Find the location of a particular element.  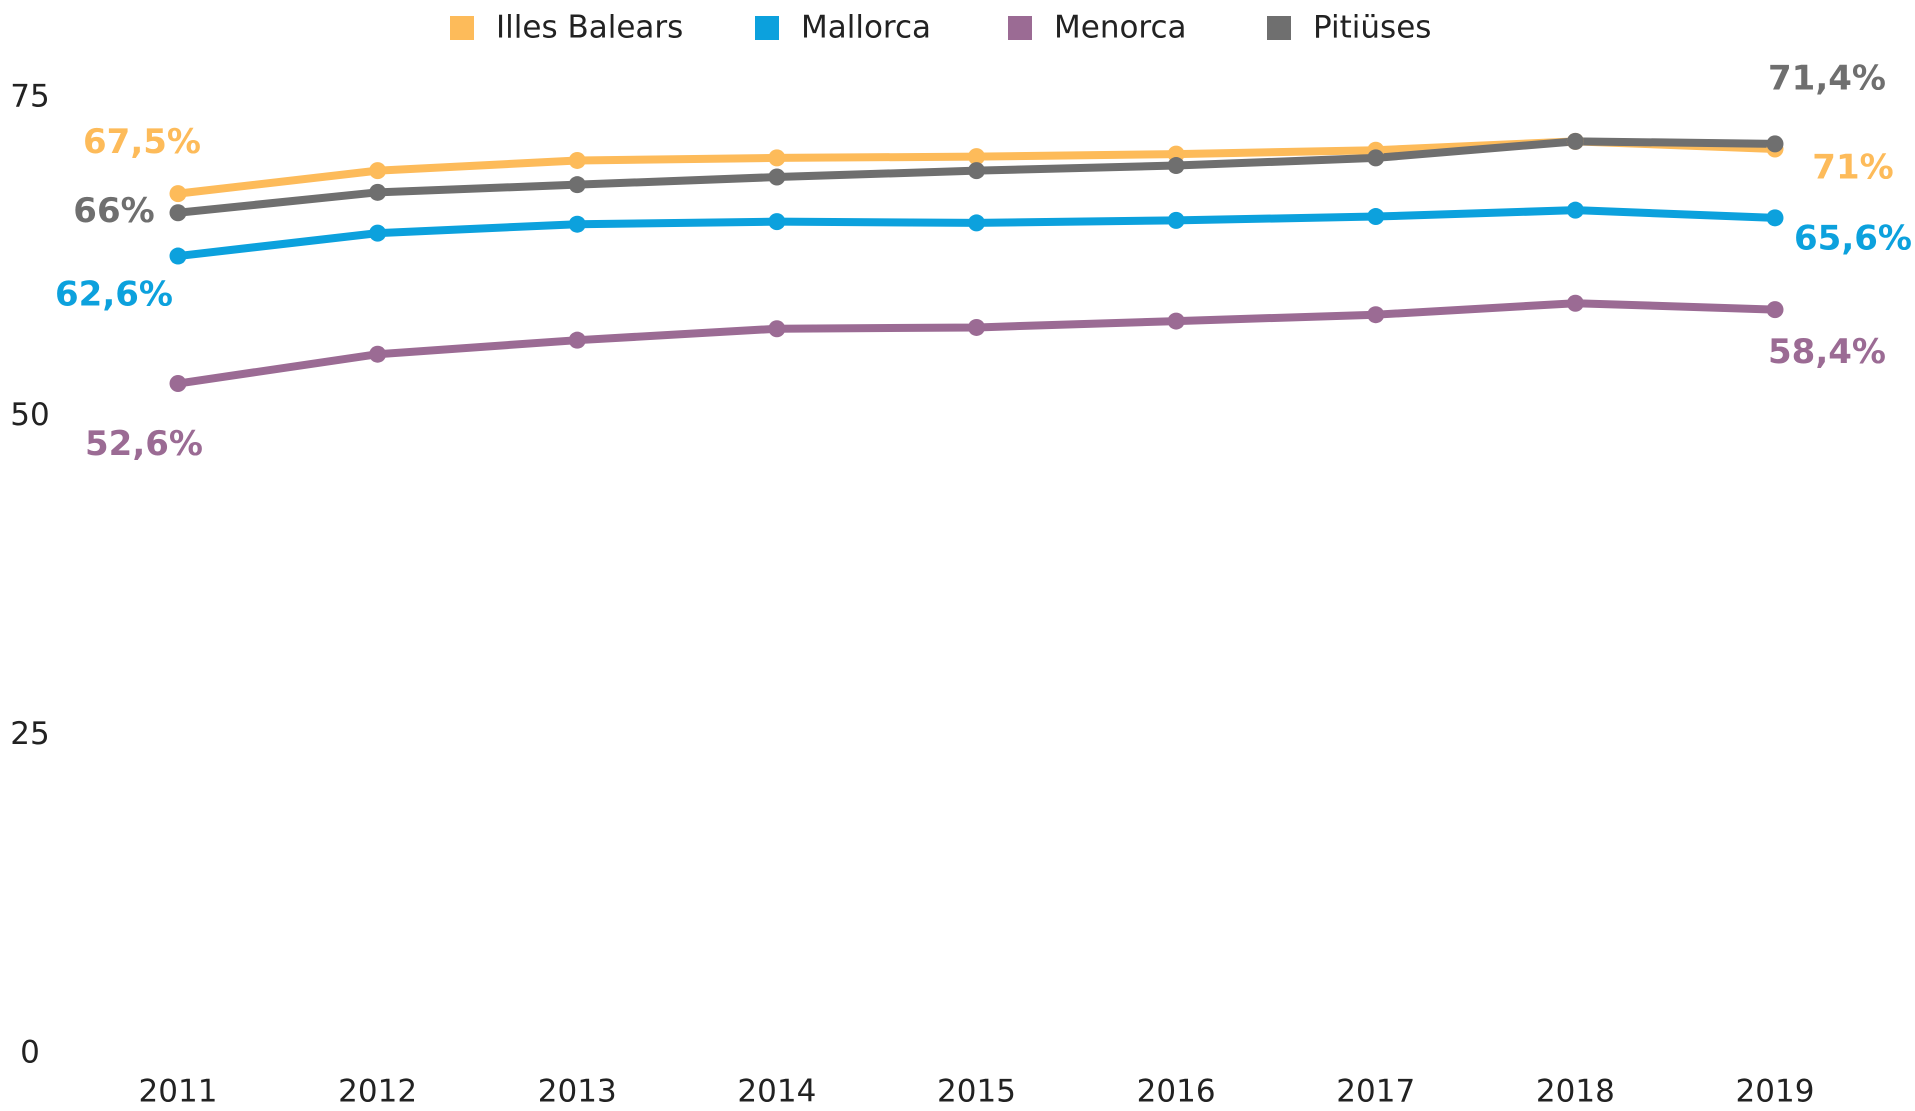

data-label: 62,6% is located at coordinates (114, 295).